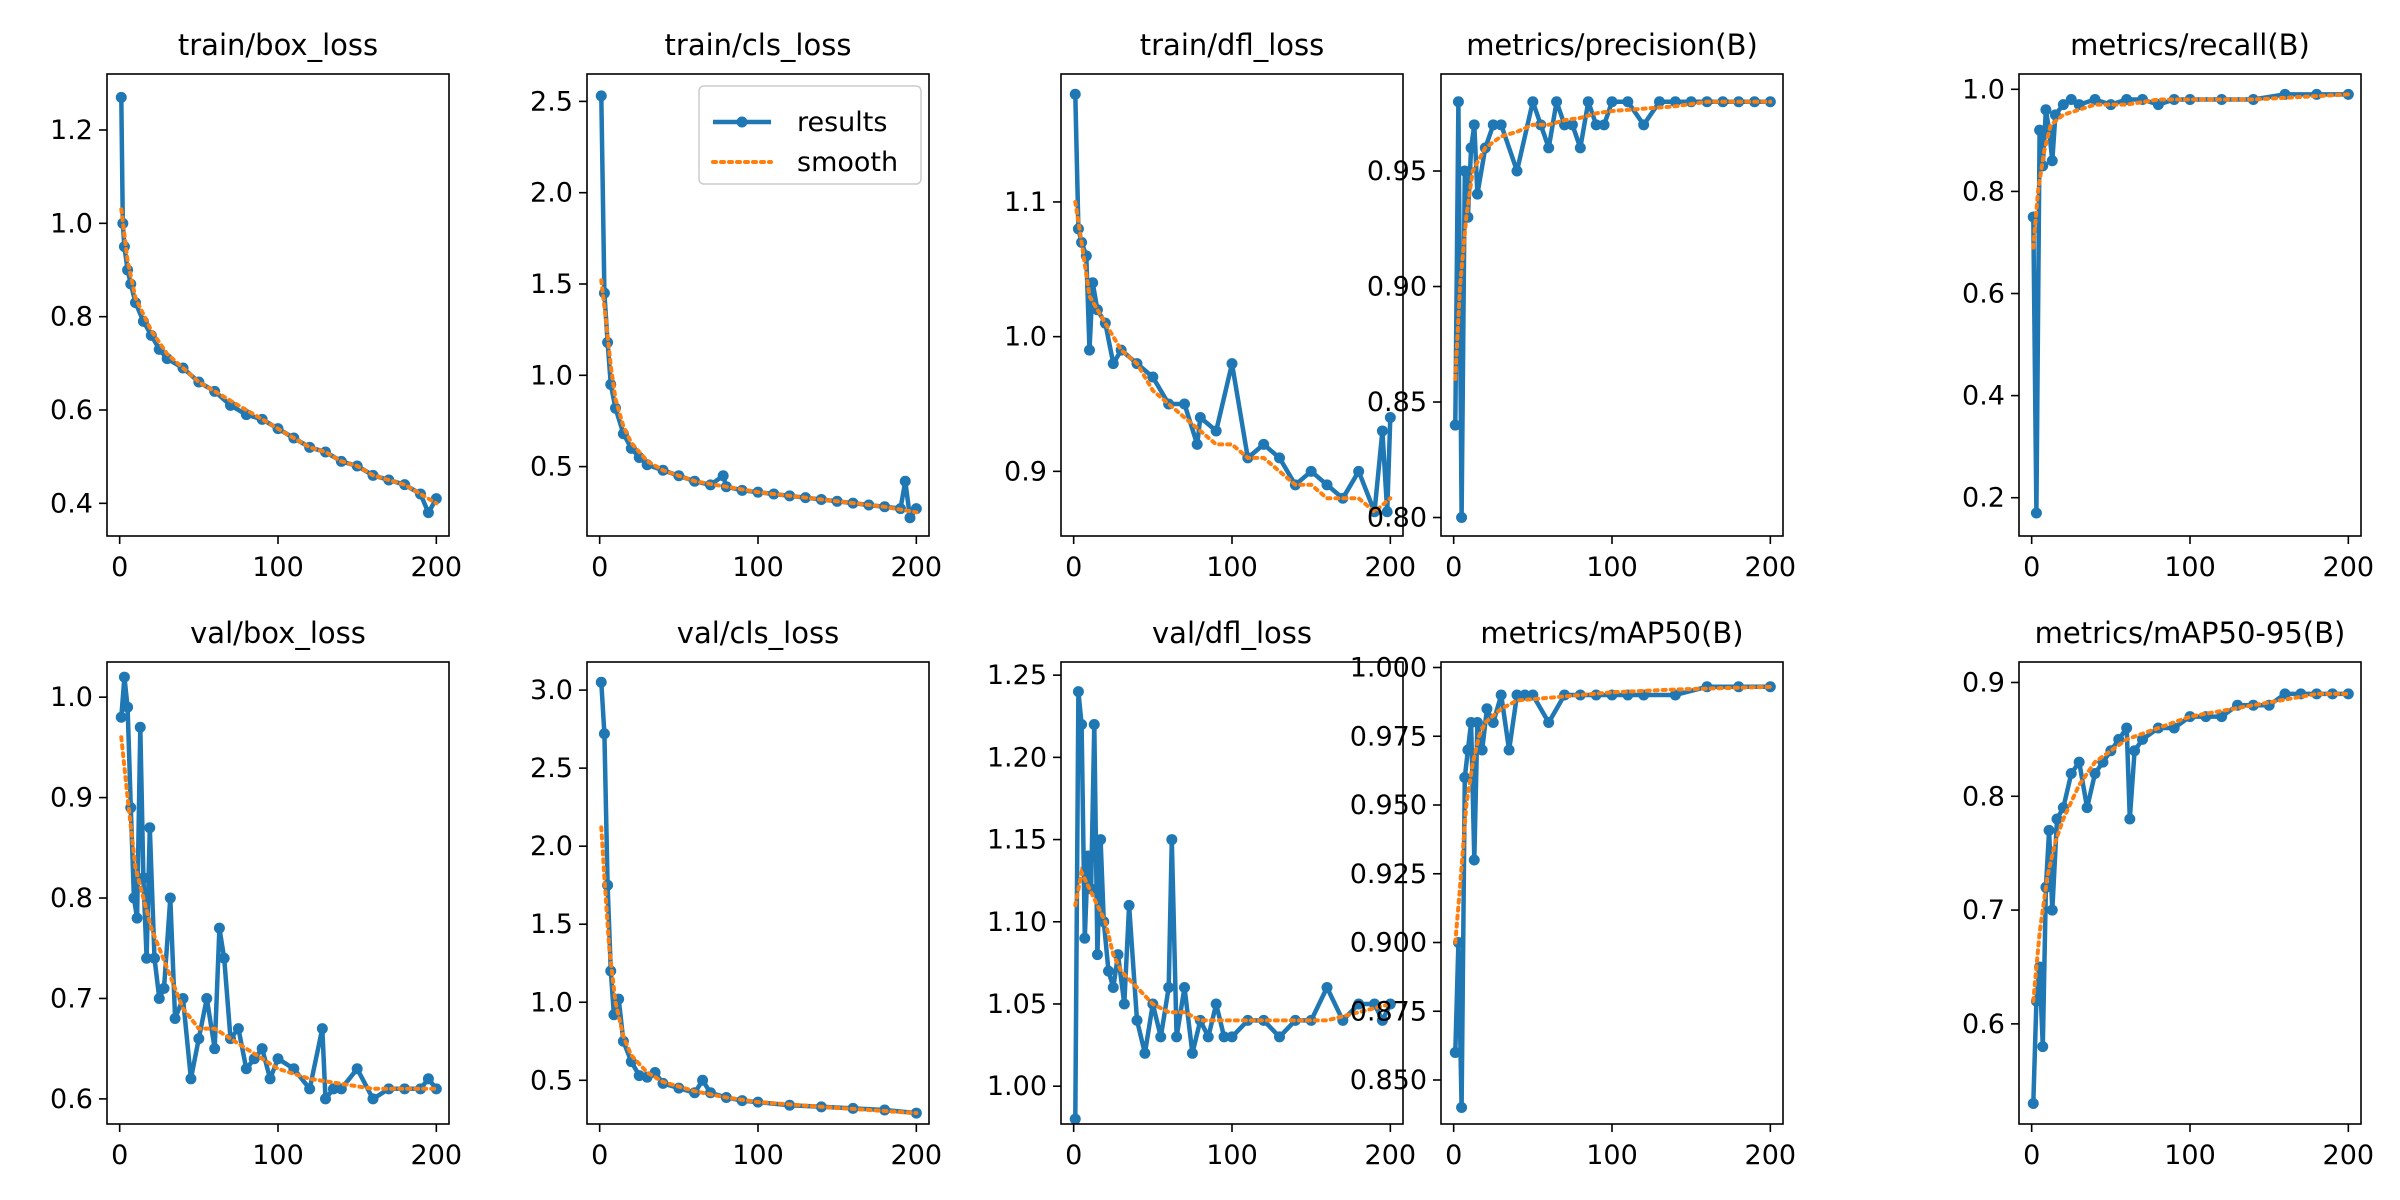  Describe the element at coordinates (1397, 518) in the screenshot. I see `y-tick-label: 0.80` at that location.